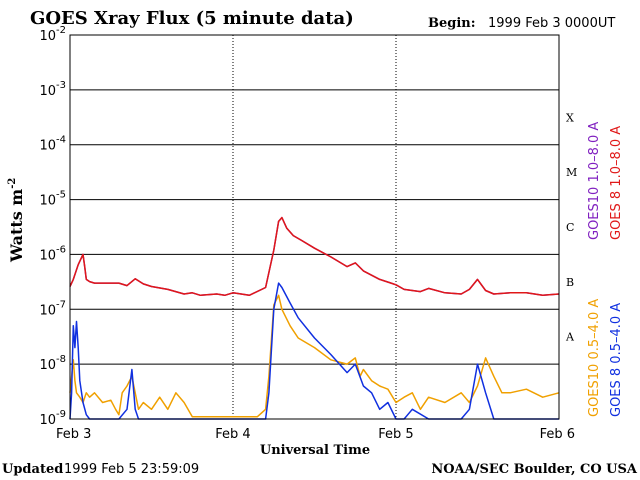 This screenshot has height=480, width=640. What do you see at coordinates (534, 469) in the screenshot?
I see `credit-text: NOAA/SEC Boulder, CO USA` at bounding box center [534, 469].